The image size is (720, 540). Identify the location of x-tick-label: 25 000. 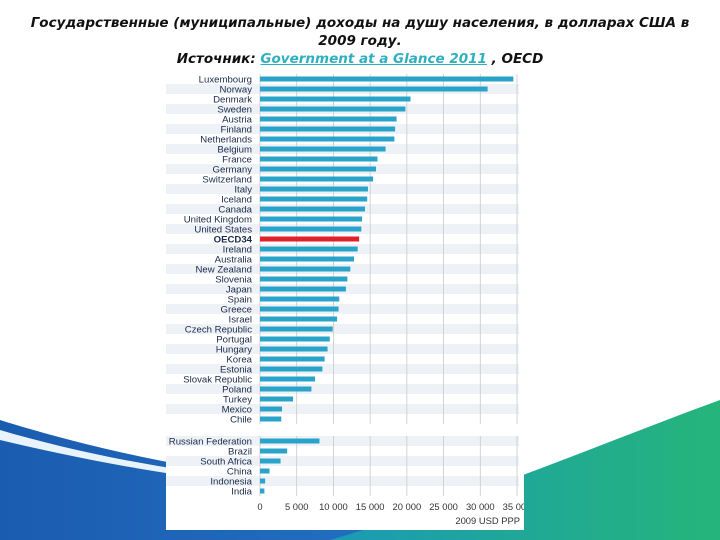
(443, 506).